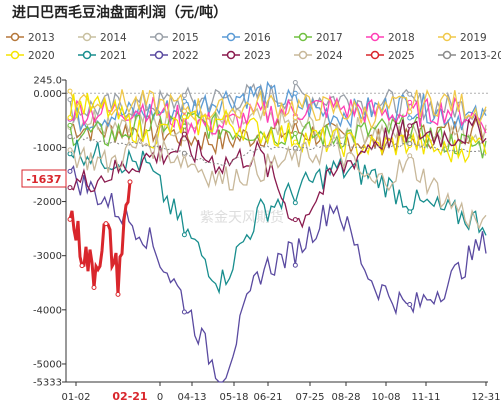 Image resolution: width=501 pixels, height=405 pixels. I want to click on legend-item: 2013, so click(30, 38).